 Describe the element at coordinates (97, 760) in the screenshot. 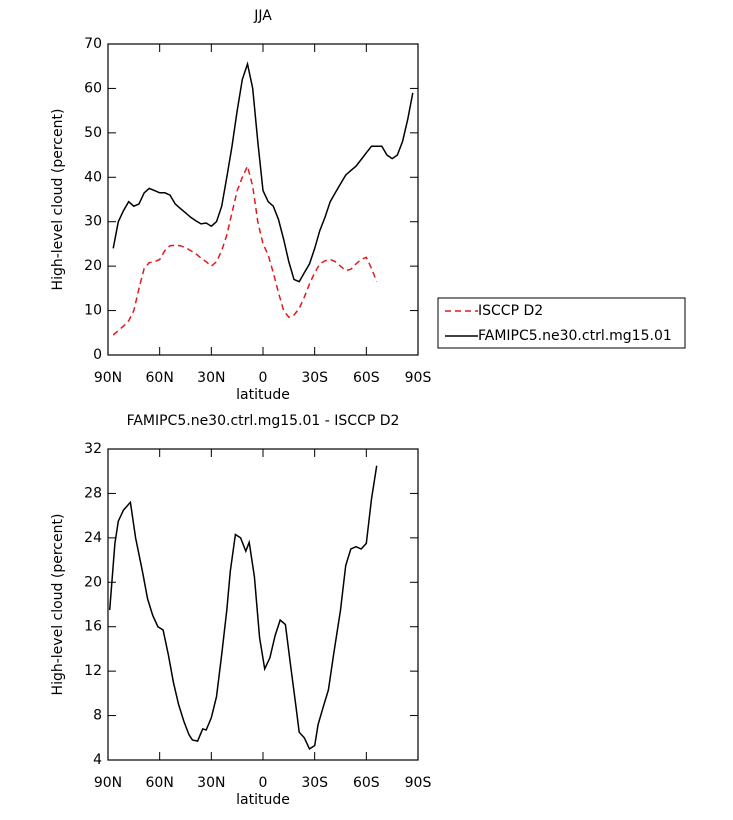

I see `y-tick-label: 4` at that location.